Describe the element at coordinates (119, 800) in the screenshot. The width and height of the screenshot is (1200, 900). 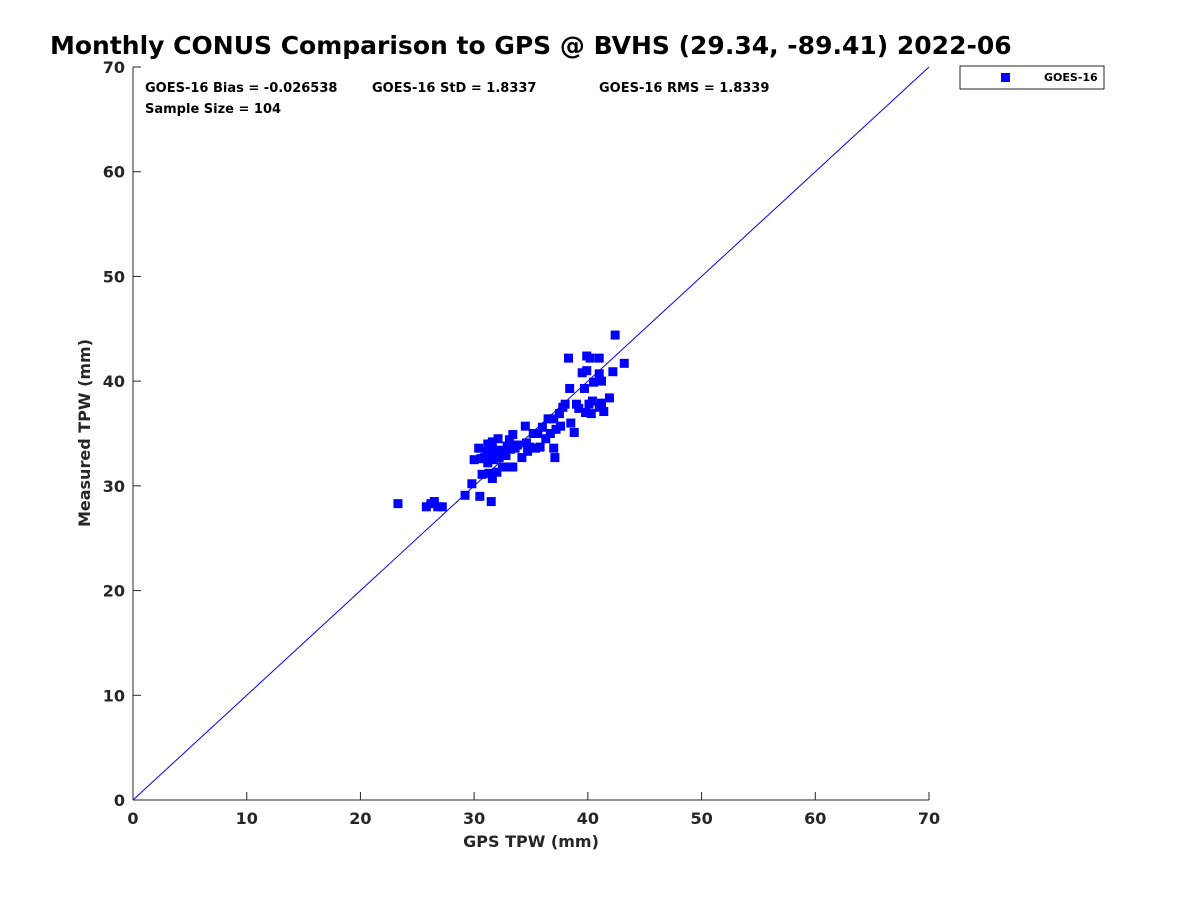
I see `y-tick-label: 0` at that location.